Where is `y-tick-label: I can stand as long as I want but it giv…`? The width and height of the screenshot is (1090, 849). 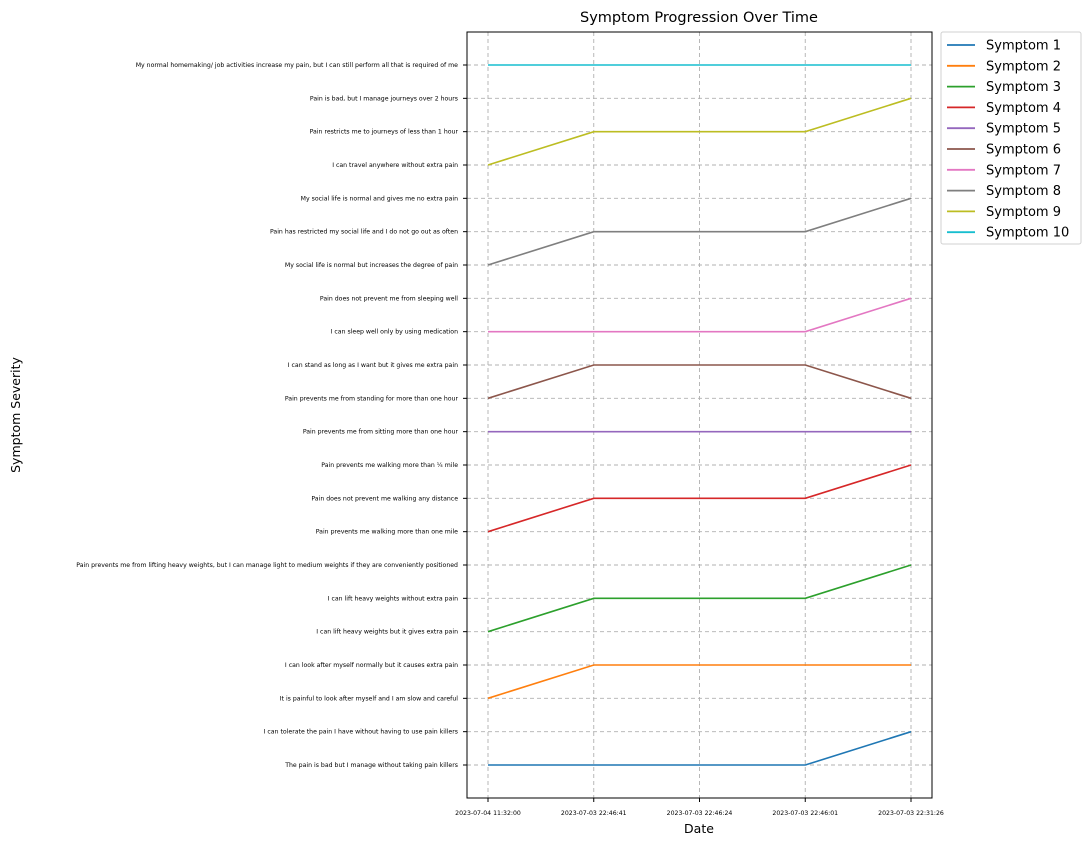
y-tick-label: I can stand as long as I want but it giv… is located at coordinates (373, 365).